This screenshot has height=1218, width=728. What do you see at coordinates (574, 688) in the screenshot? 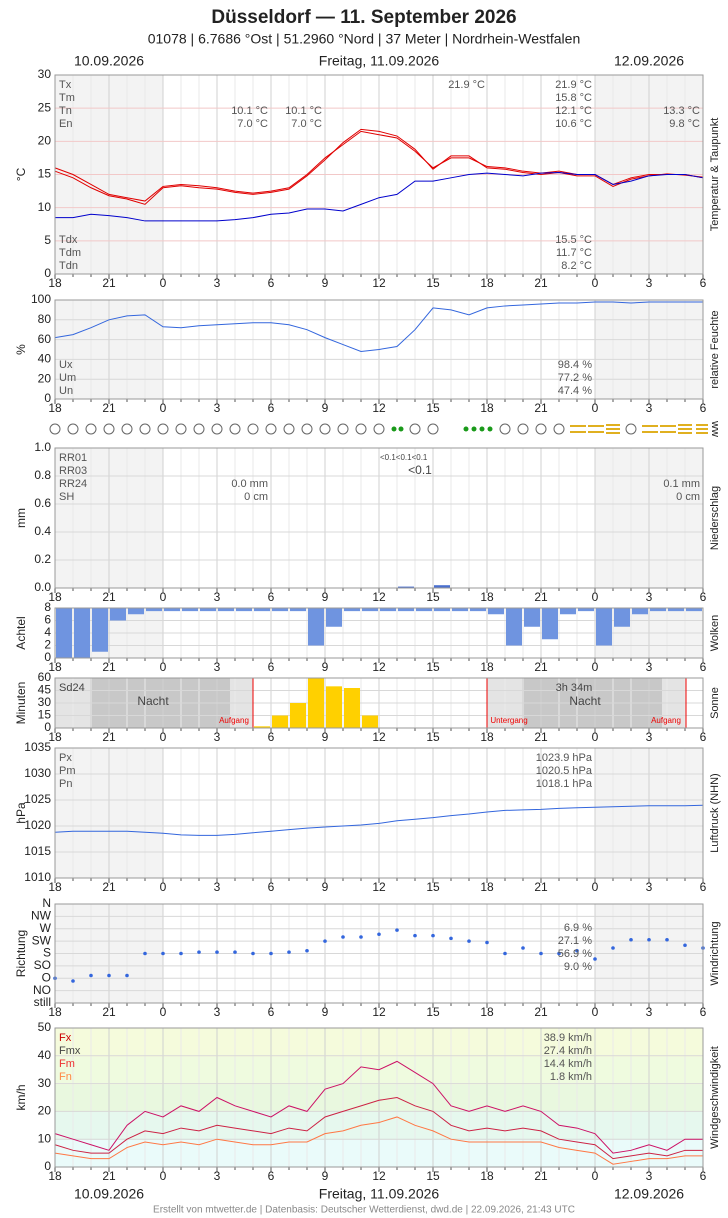
I see `annotation: 3h 34m` at bounding box center [574, 688].